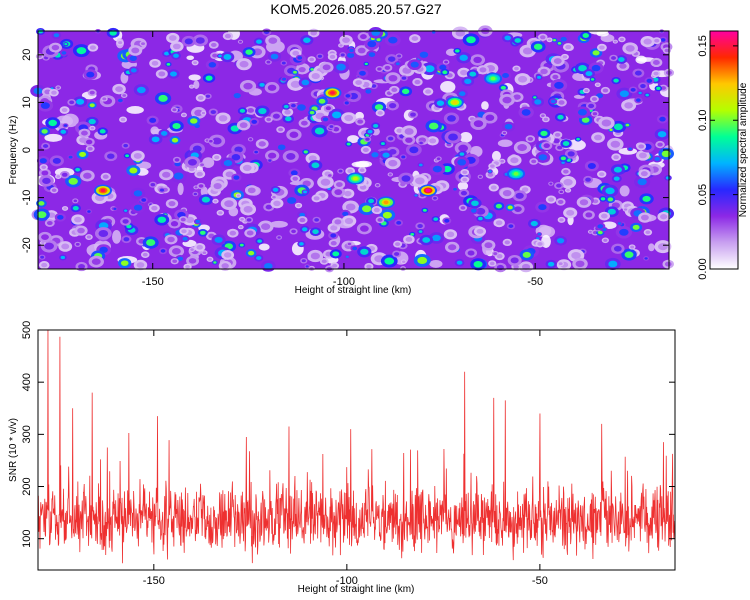 The width and height of the screenshot is (750, 600). What do you see at coordinates (743, 149) in the screenshot?
I see `colorbar-label: Normalized spectral amplitude` at bounding box center [743, 149].